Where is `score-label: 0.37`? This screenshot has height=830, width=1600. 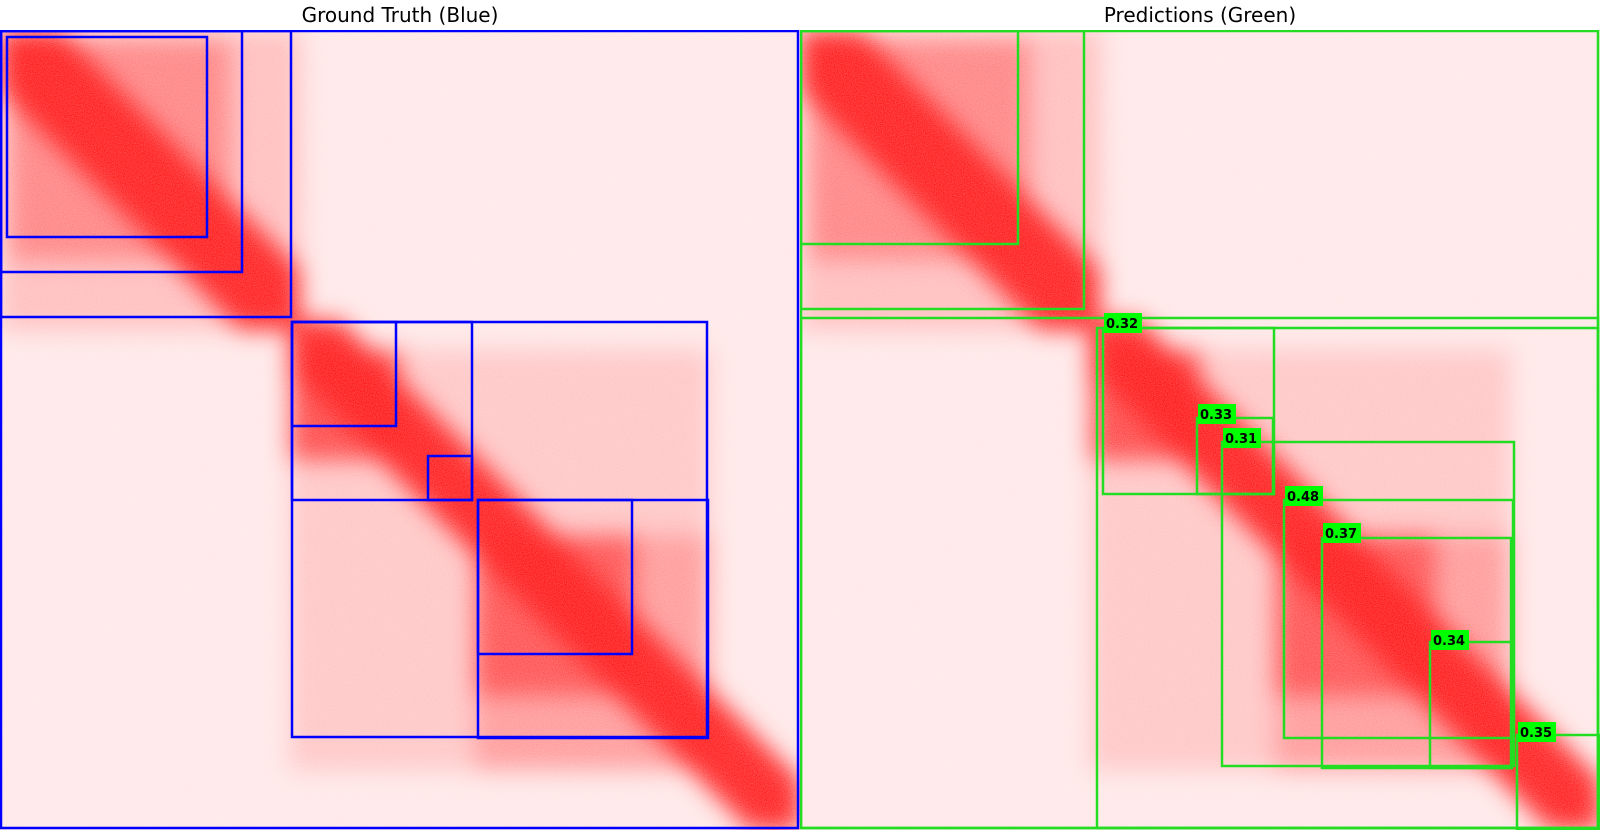
score-label: 0.37 is located at coordinates (1341, 534).